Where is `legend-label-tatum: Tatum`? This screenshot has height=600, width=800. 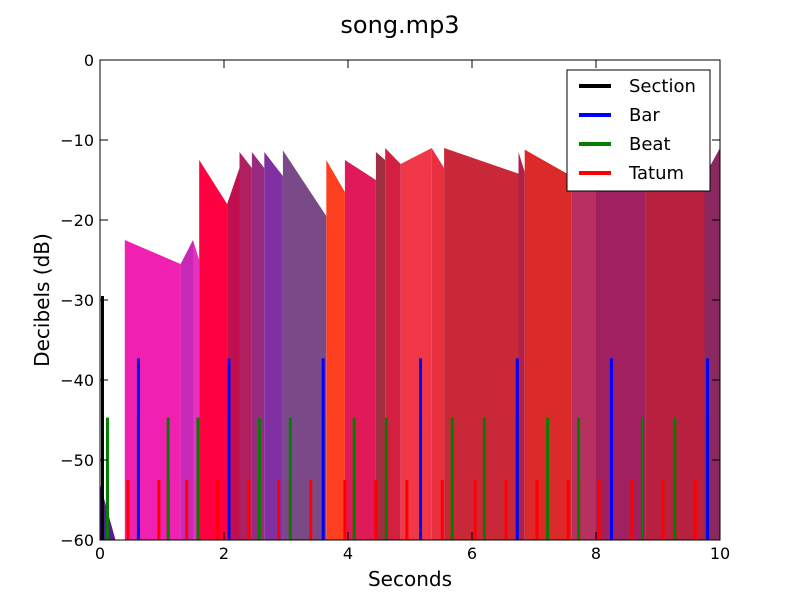
legend-label-tatum: Tatum is located at coordinates (656, 173).